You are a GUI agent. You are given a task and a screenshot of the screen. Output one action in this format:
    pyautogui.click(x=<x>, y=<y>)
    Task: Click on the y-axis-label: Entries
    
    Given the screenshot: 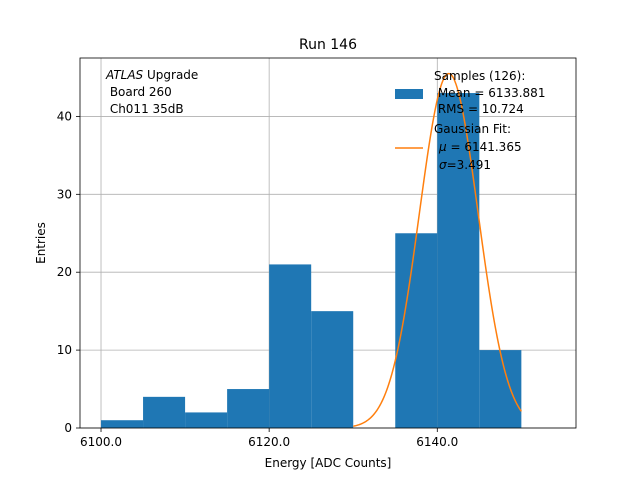 What is the action you would take?
    pyautogui.click(x=41, y=243)
    